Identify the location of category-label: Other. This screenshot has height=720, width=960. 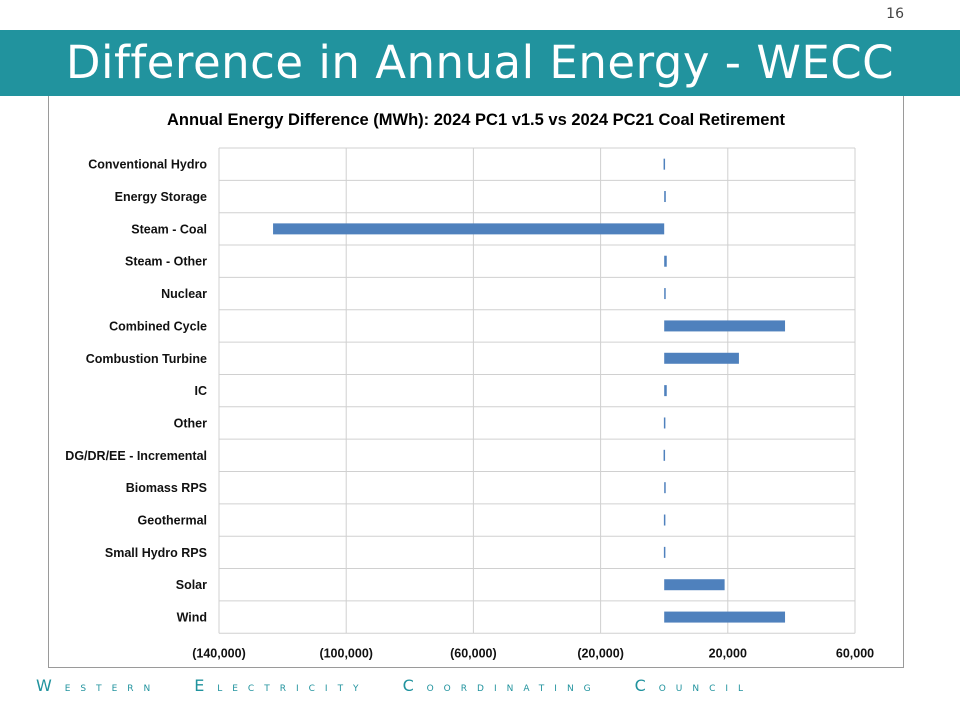
(190, 423).